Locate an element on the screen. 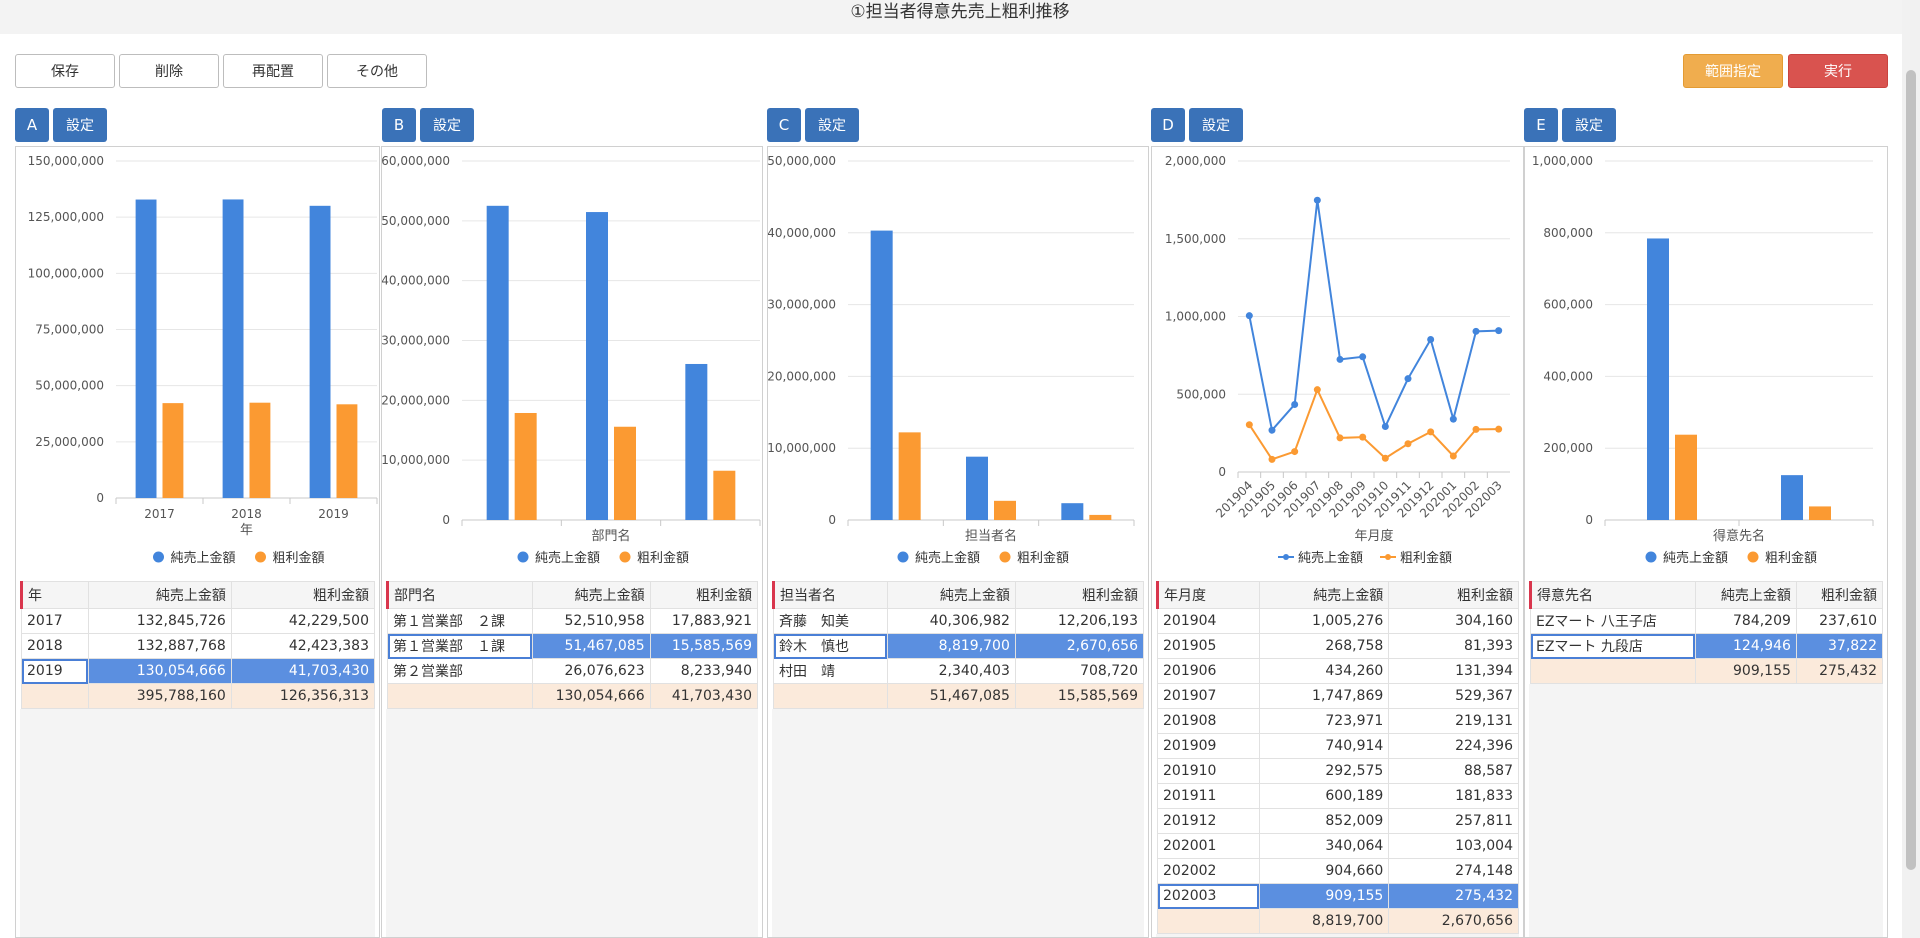 The width and height of the screenshot is (1920, 938). panel-b-settings-button: 設定 is located at coordinates (447, 125).